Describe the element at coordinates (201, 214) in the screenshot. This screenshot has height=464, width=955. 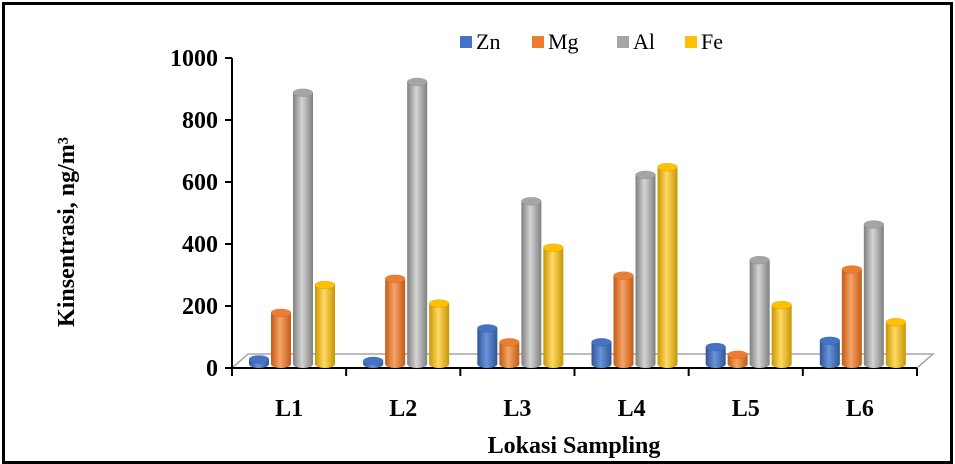
I see `y-axis-ticks: 0 200 400 600 800 1000` at that location.